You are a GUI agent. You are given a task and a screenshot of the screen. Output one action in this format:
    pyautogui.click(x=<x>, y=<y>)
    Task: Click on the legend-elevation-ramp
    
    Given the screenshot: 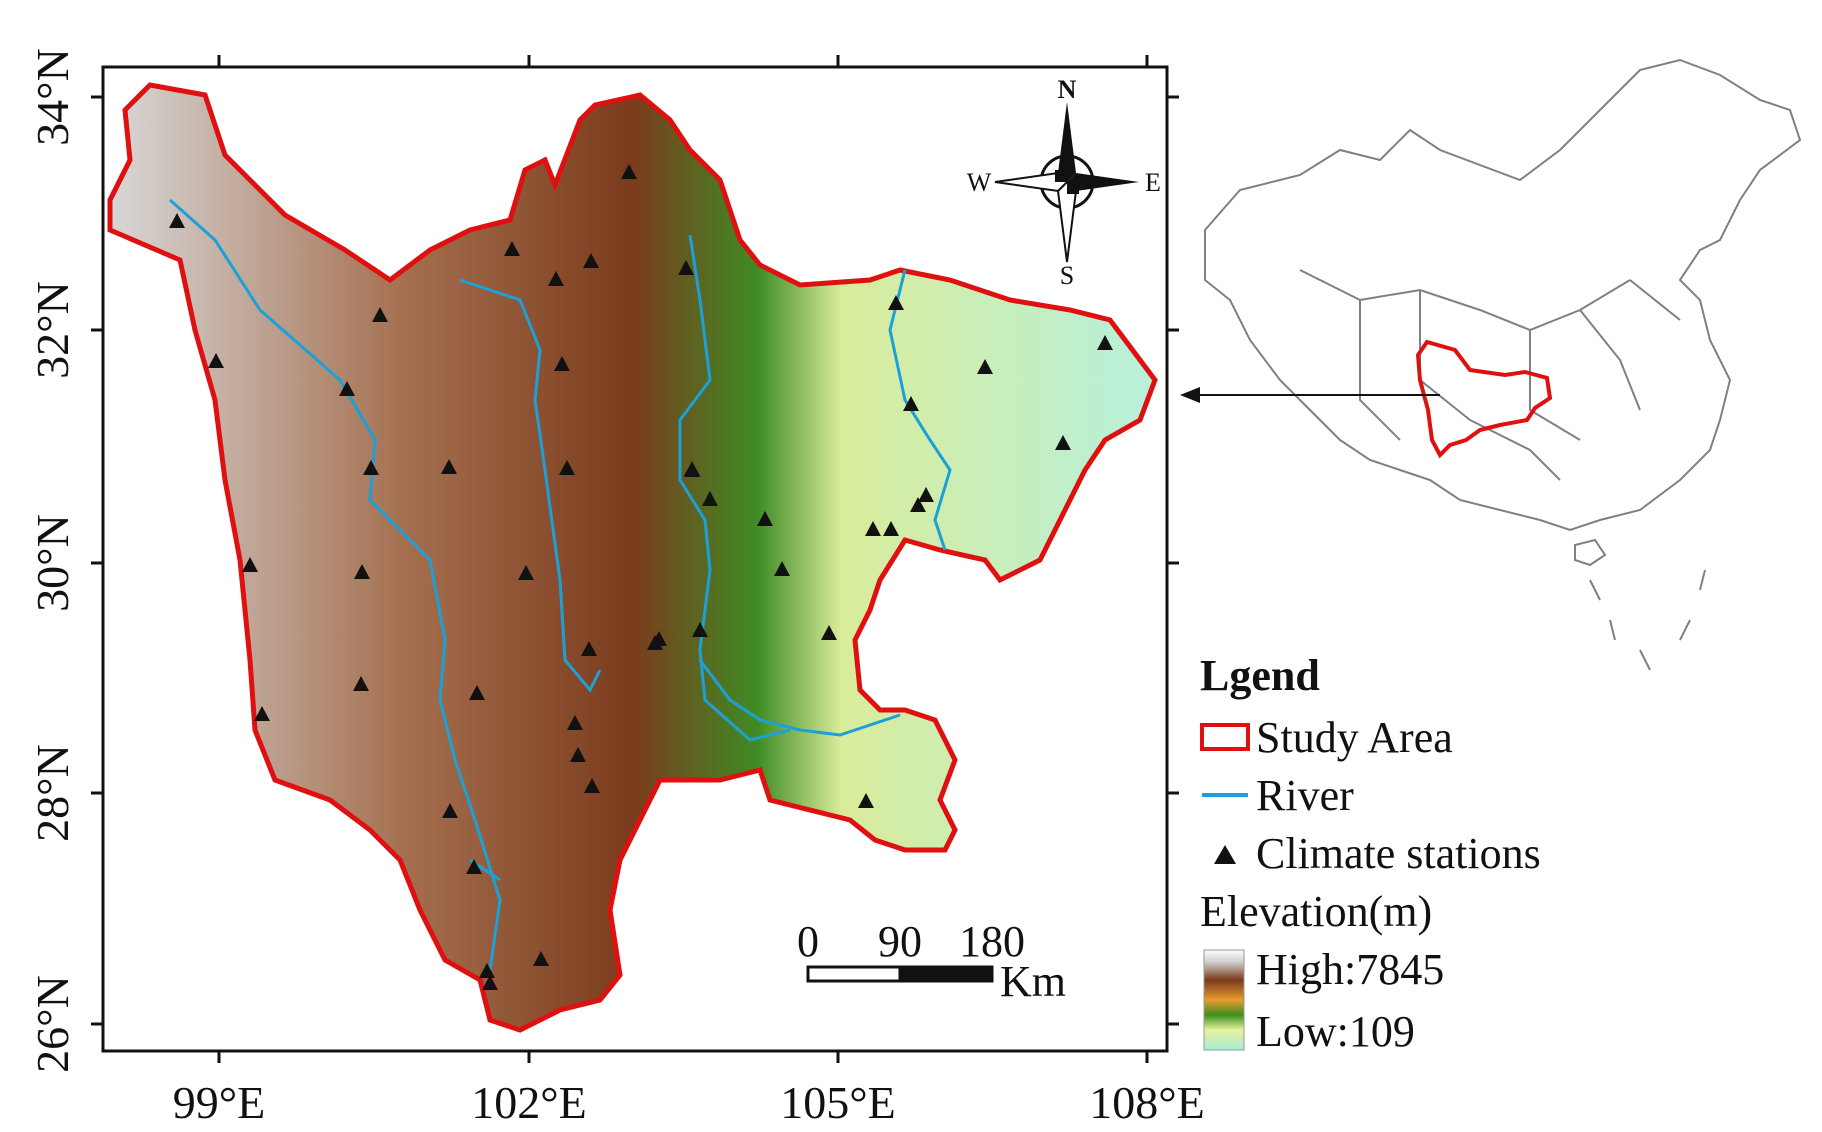 What is the action you would take?
    pyautogui.click(x=1224, y=1000)
    